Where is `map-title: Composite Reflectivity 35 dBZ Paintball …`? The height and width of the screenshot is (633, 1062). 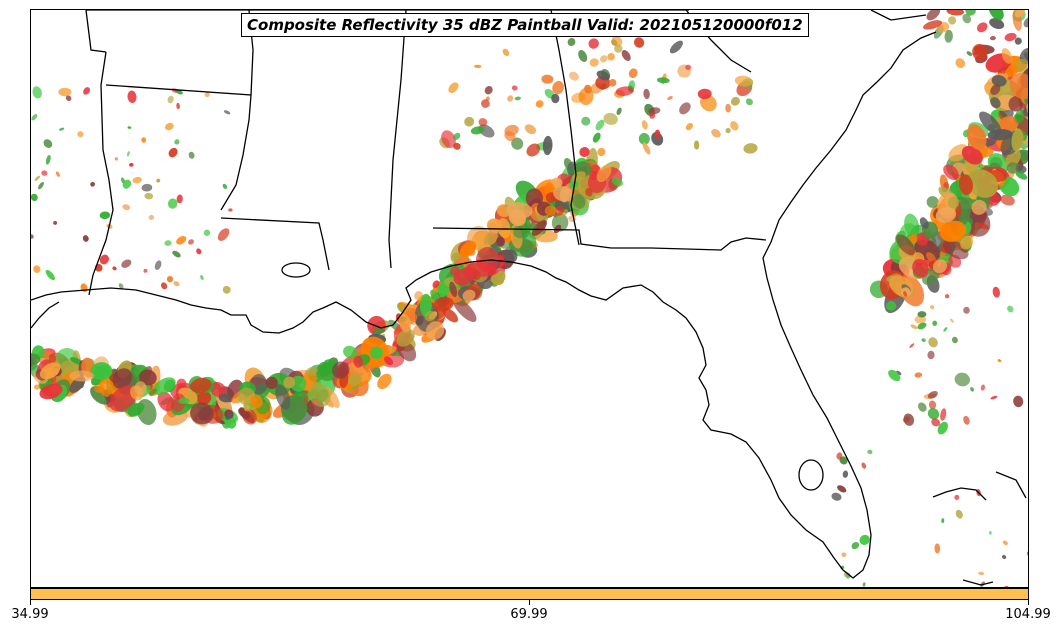
map-title: Composite Reflectivity 35 dBZ Paintball … is located at coordinates (525, 25).